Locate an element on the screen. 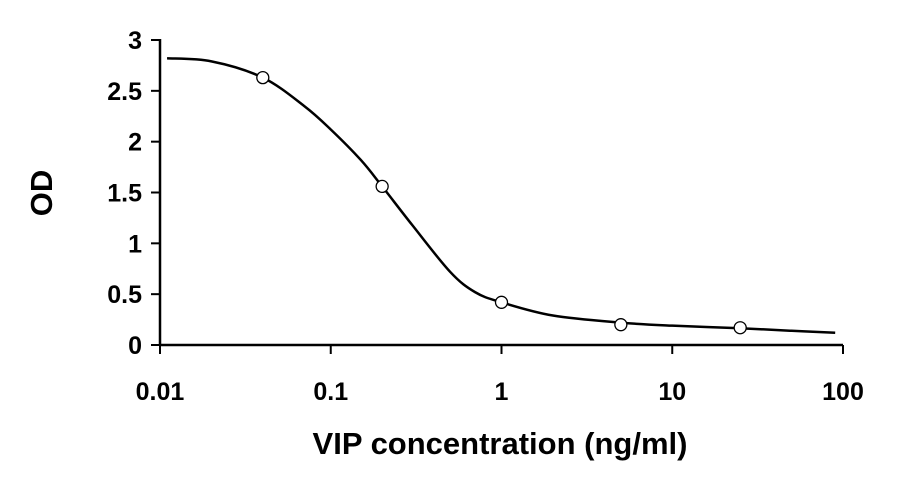  y-axis-ticks: 0 0.5 1 1.5 2 2.5 3 is located at coordinates (133, 193).